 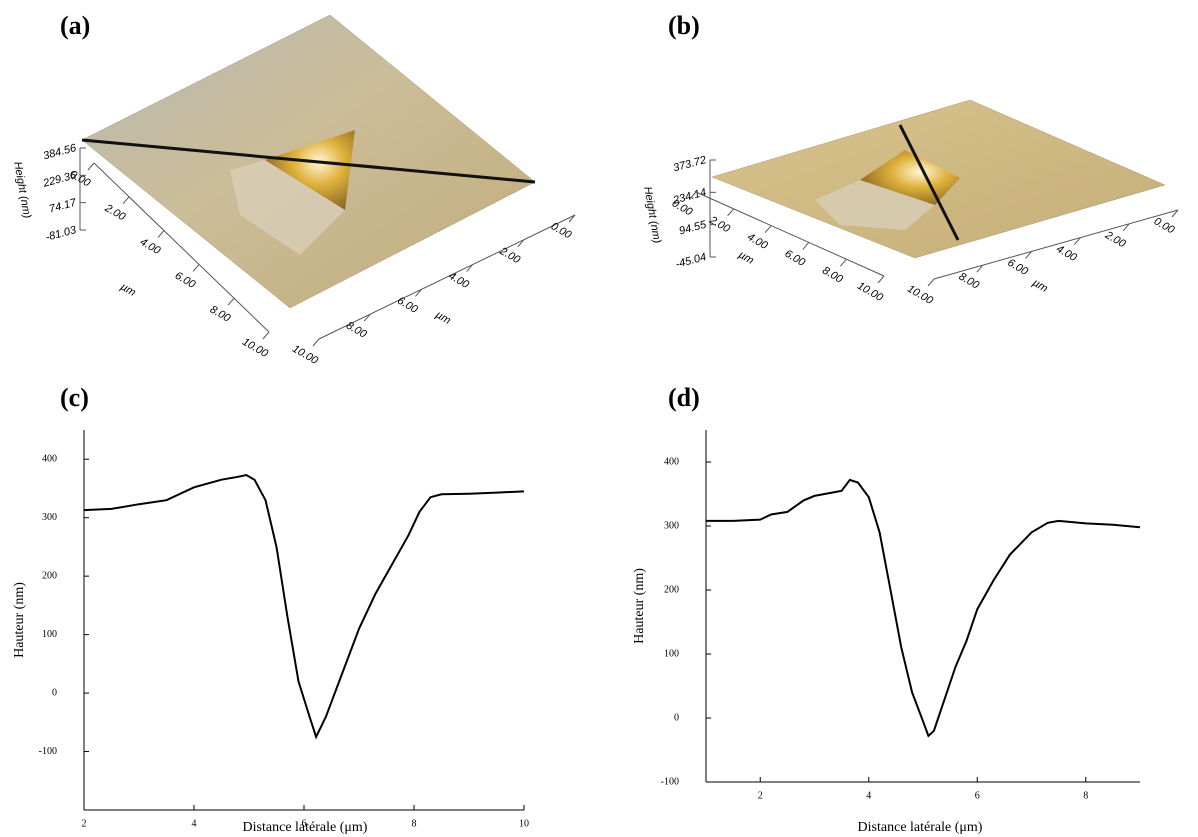 I want to click on panel-label: (c), so click(x=74, y=397).